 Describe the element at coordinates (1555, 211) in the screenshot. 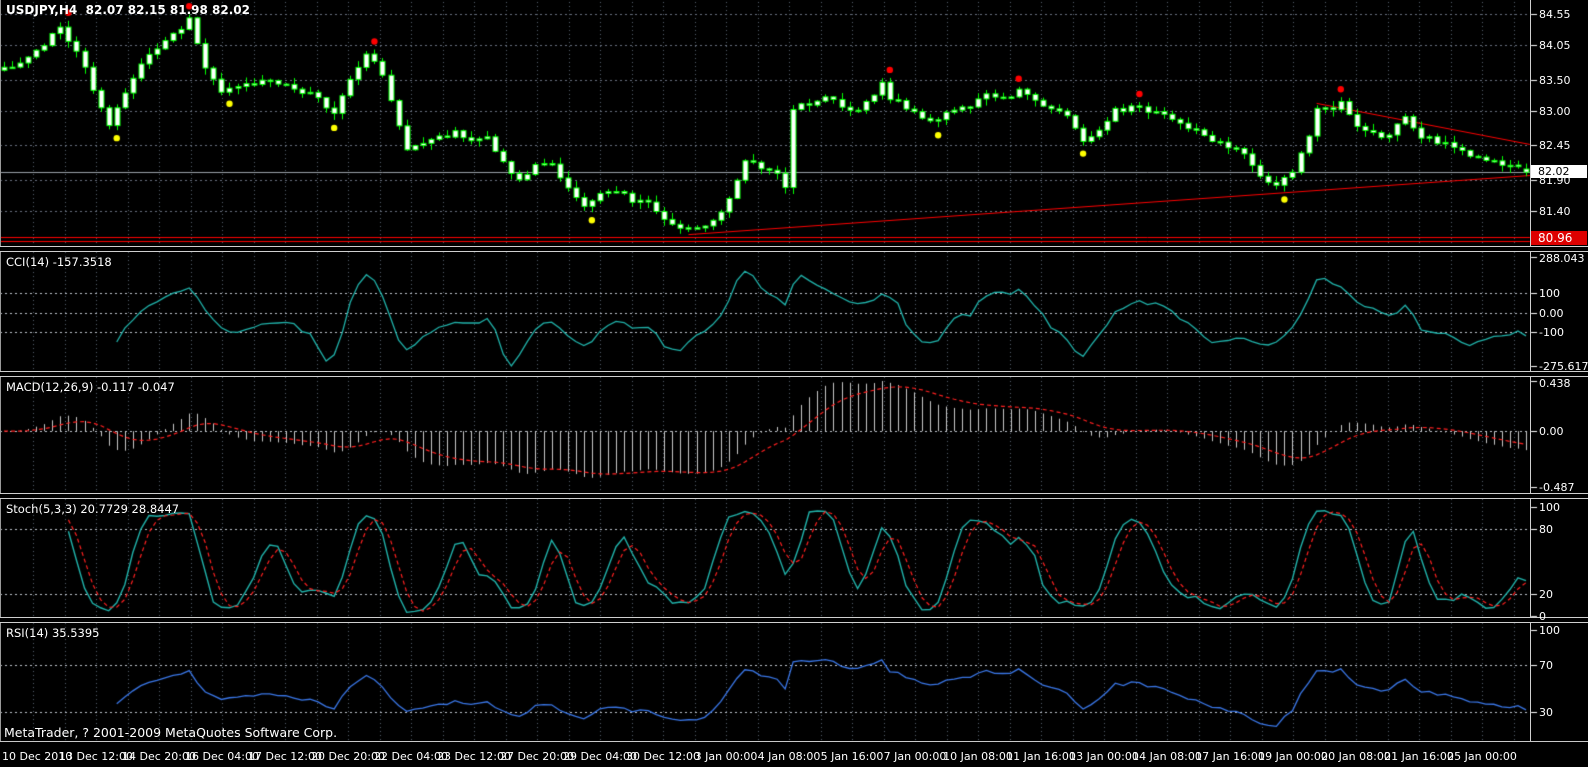

I see `price-axis-label: 81.40` at that location.